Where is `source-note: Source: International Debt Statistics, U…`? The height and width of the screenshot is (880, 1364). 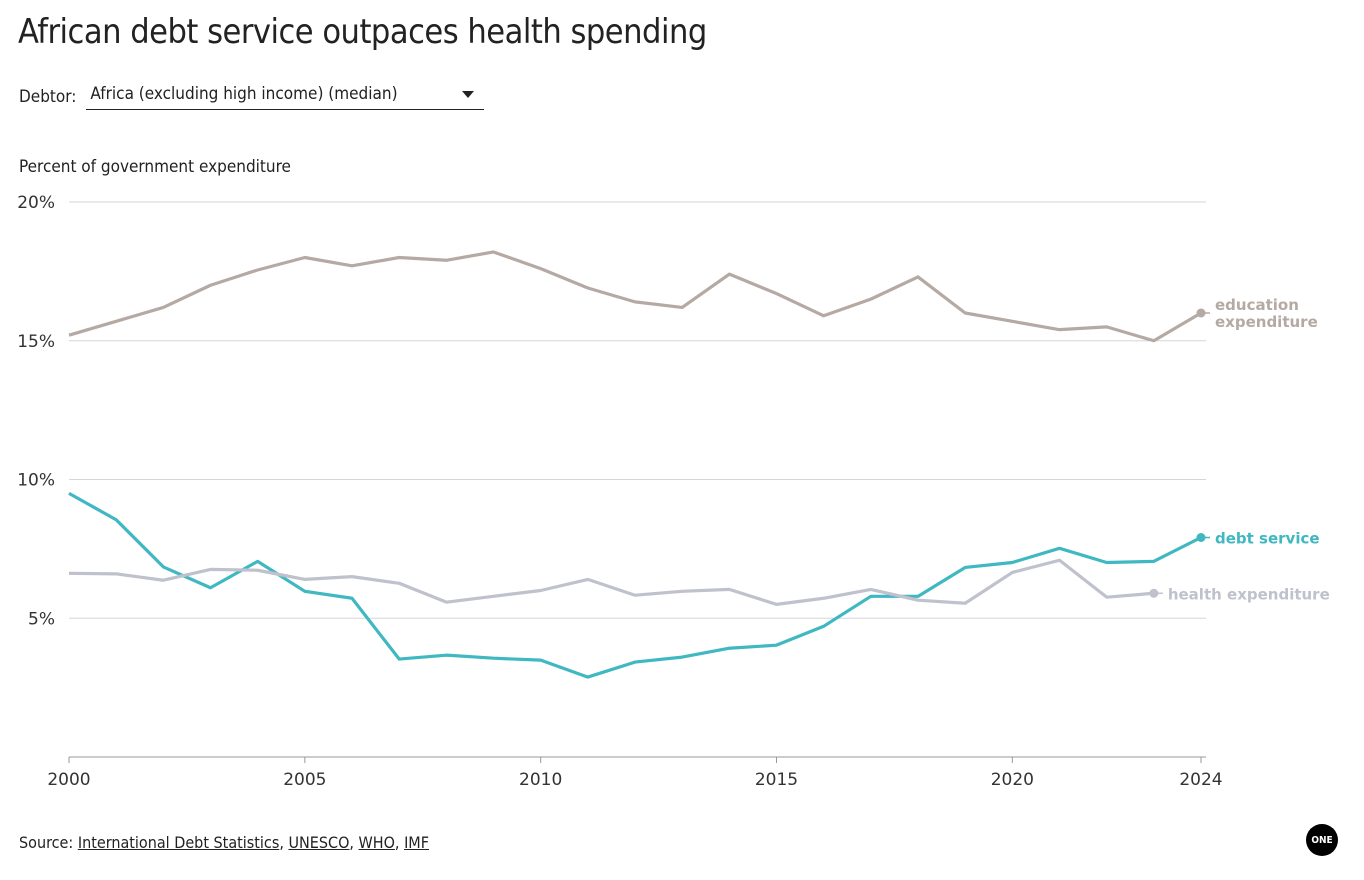
source-note: Source: International Debt Statistics, U… is located at coordinates (224, 842).